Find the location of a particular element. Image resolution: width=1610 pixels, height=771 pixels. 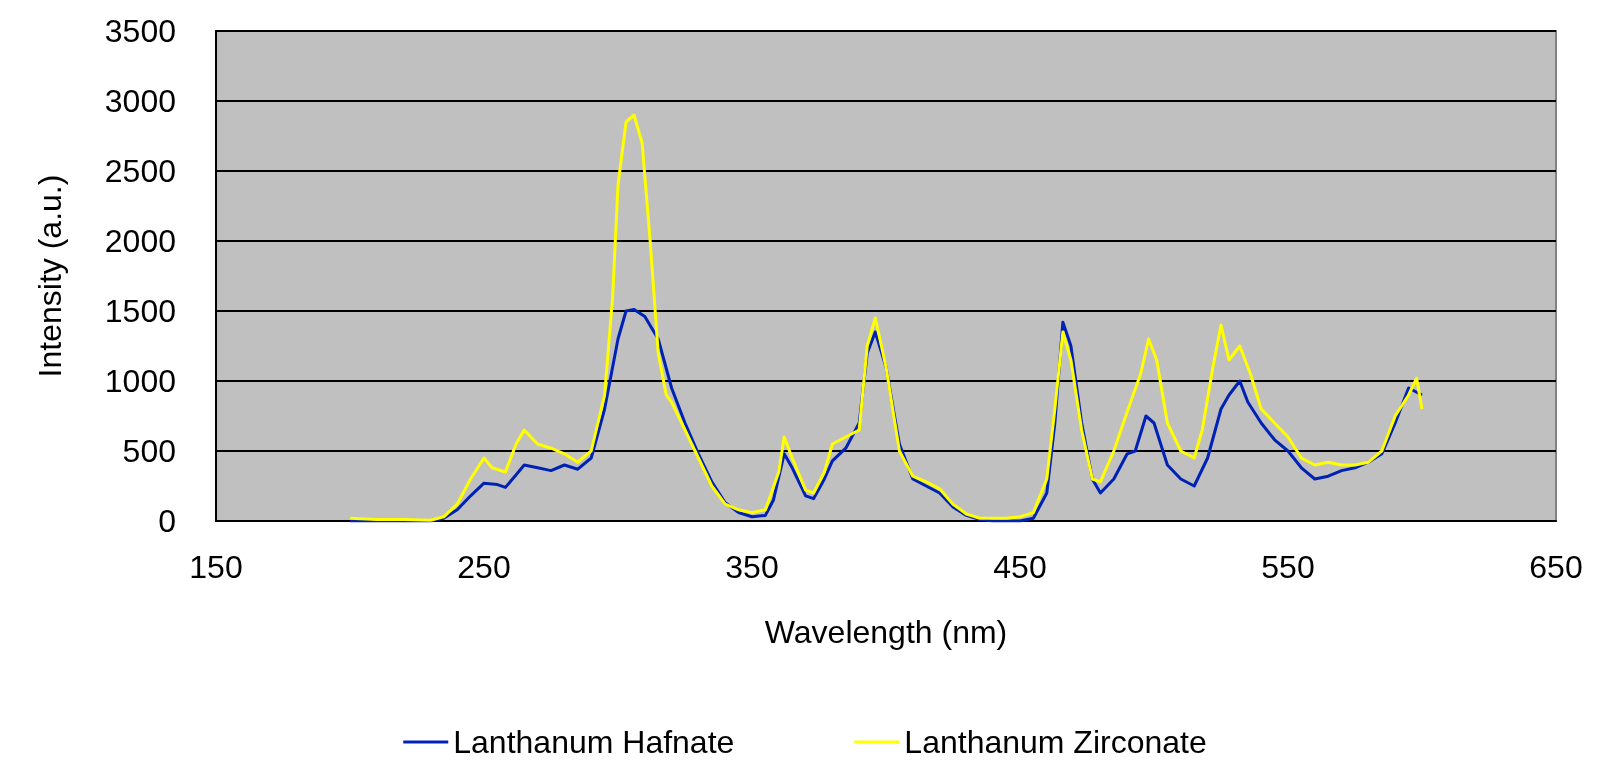

y-tick-label: 1500 is located at coordinates (140, 311).